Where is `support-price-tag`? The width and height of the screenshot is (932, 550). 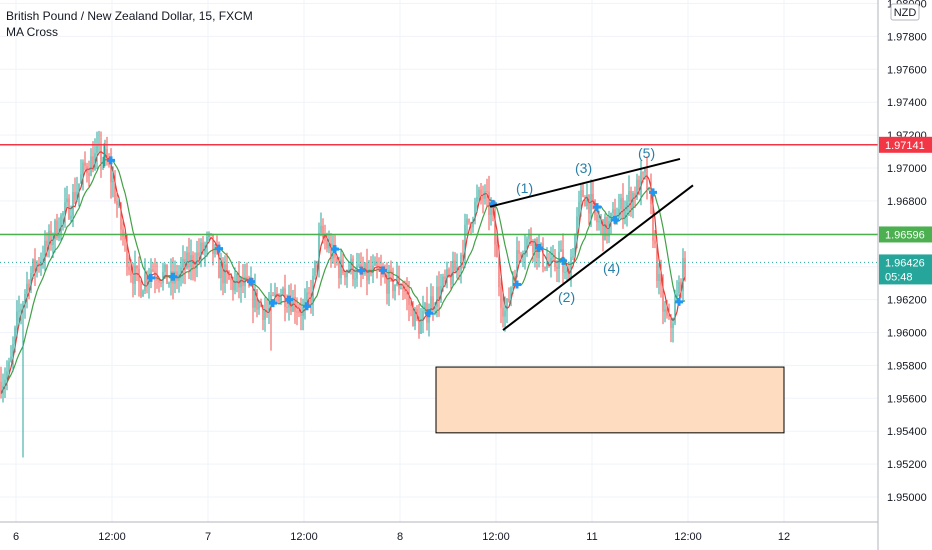 support-price-tag is located at coordinates (905, 234).